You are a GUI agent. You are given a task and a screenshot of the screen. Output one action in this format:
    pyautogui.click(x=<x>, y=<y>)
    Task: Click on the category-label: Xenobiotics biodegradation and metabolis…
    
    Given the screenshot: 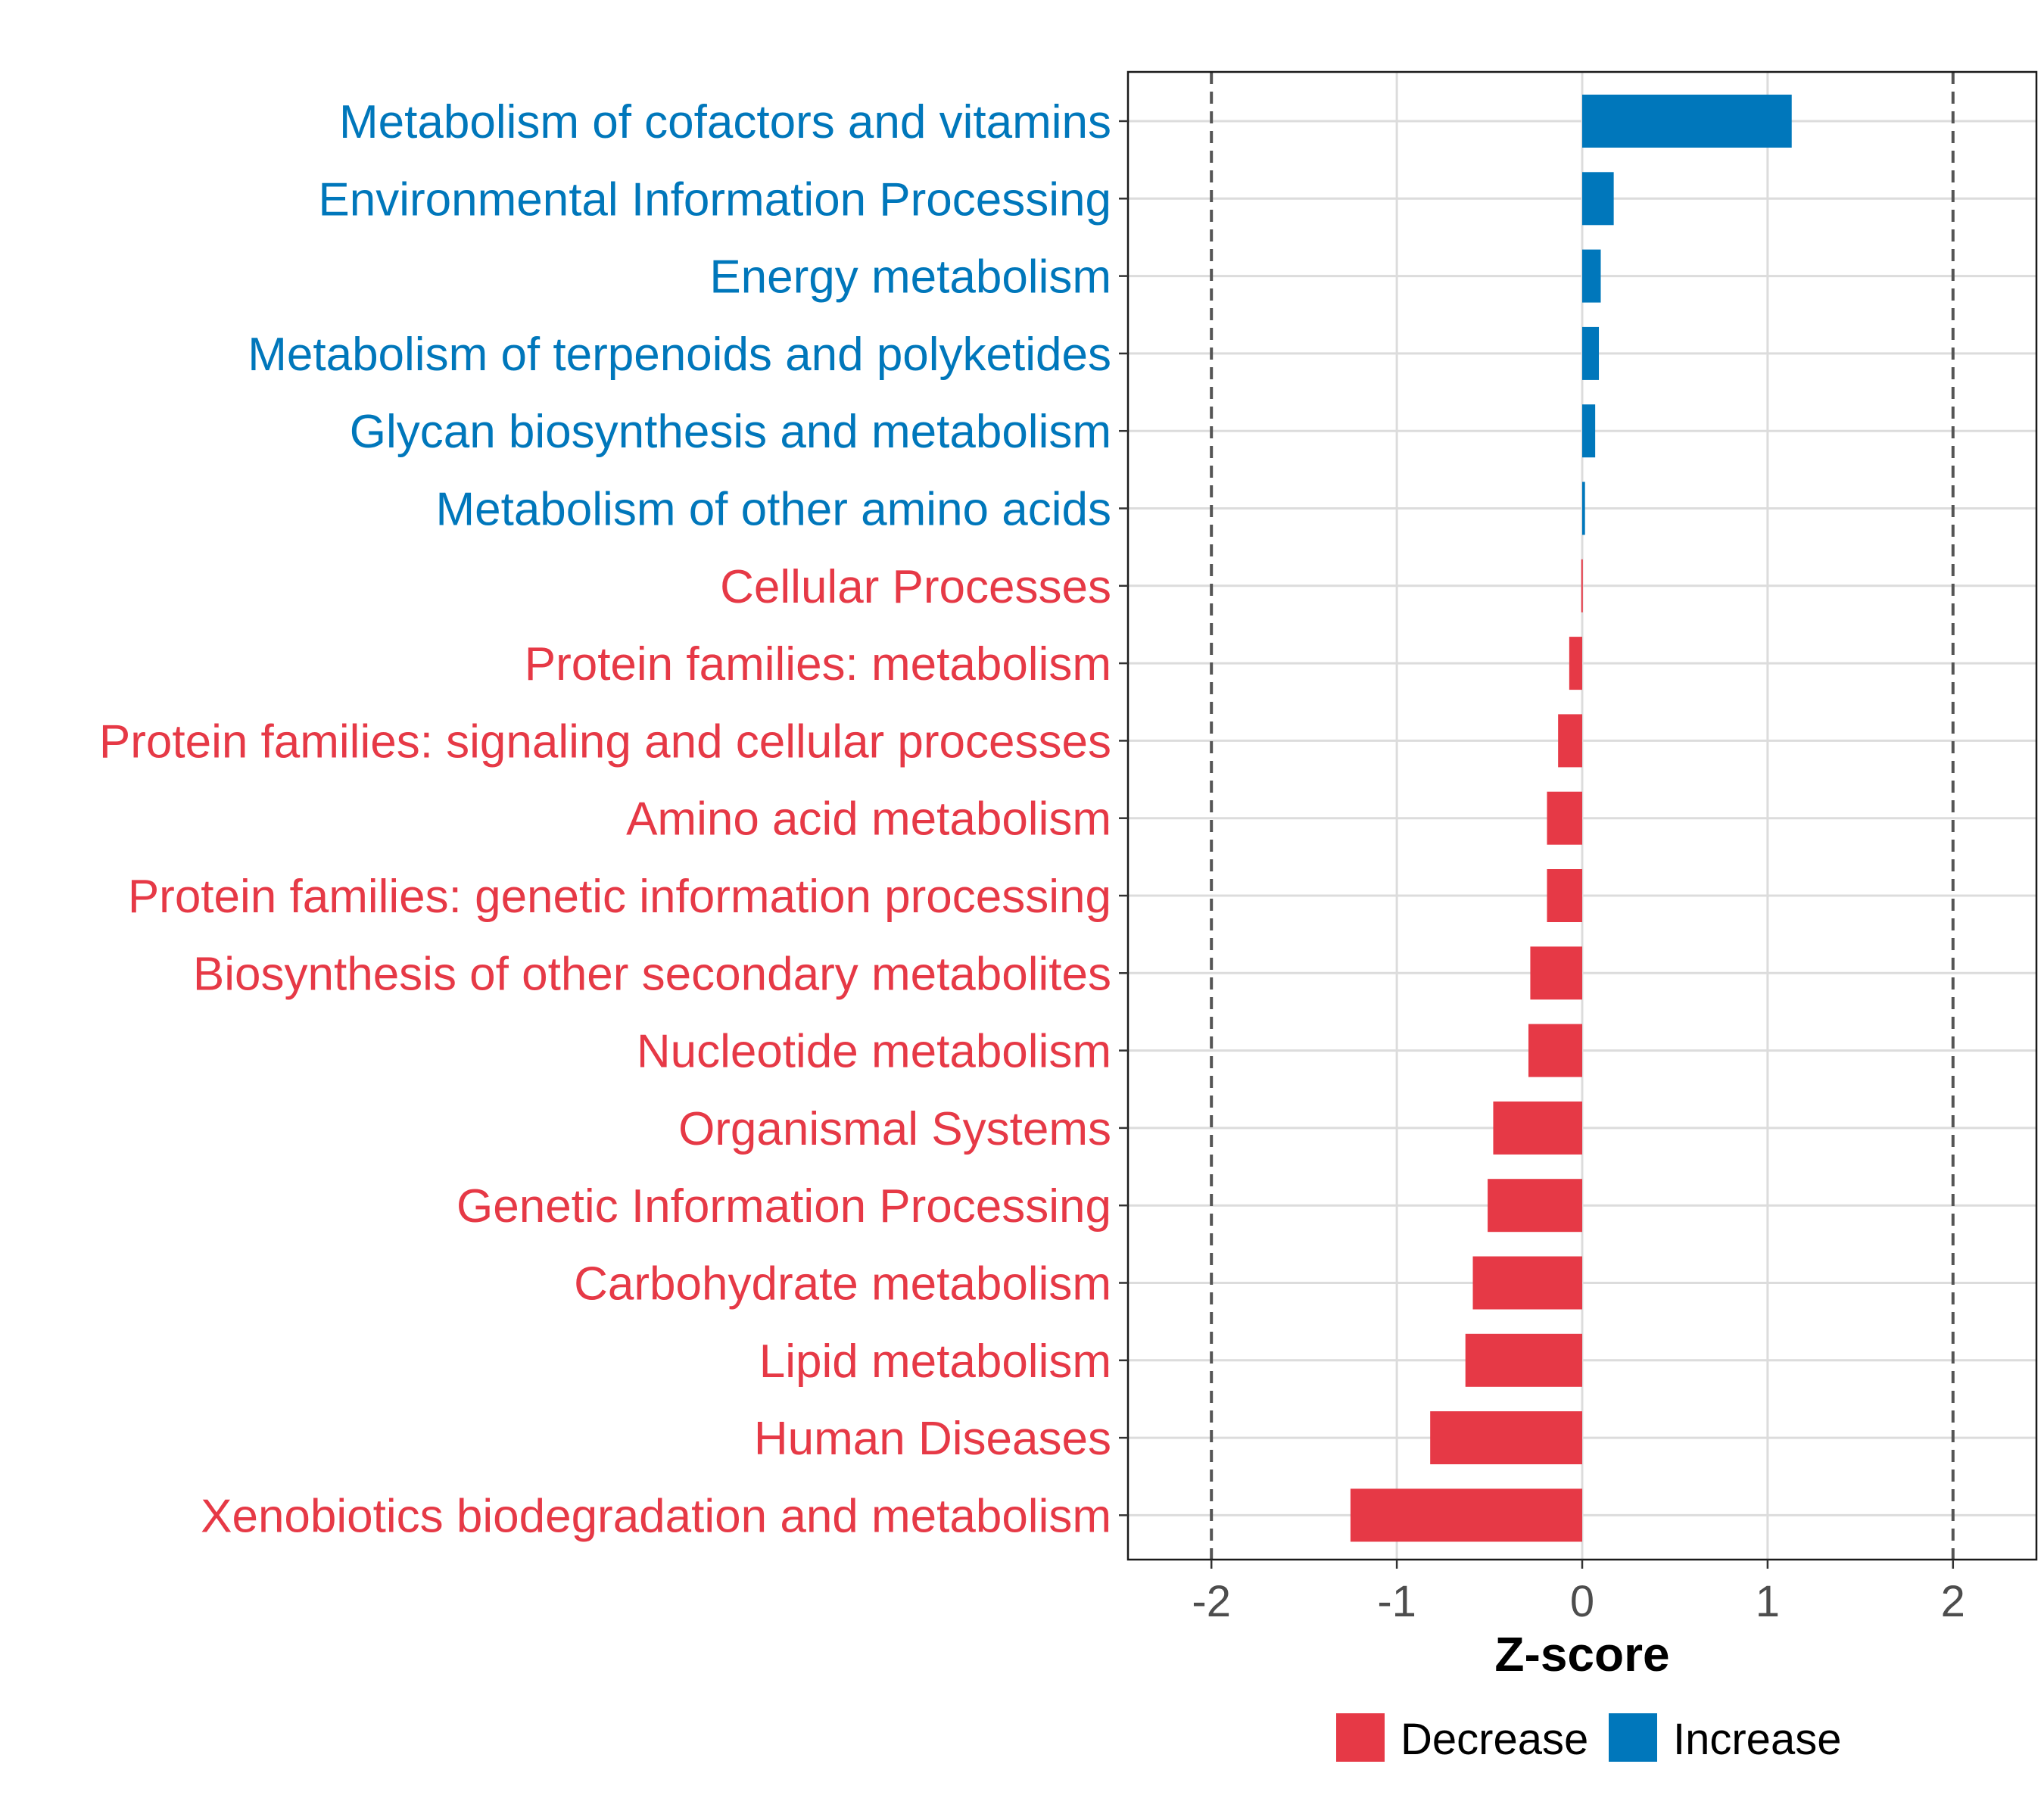 What is the action you would take?
    pyautogui.click(x=656, y=1516)
    